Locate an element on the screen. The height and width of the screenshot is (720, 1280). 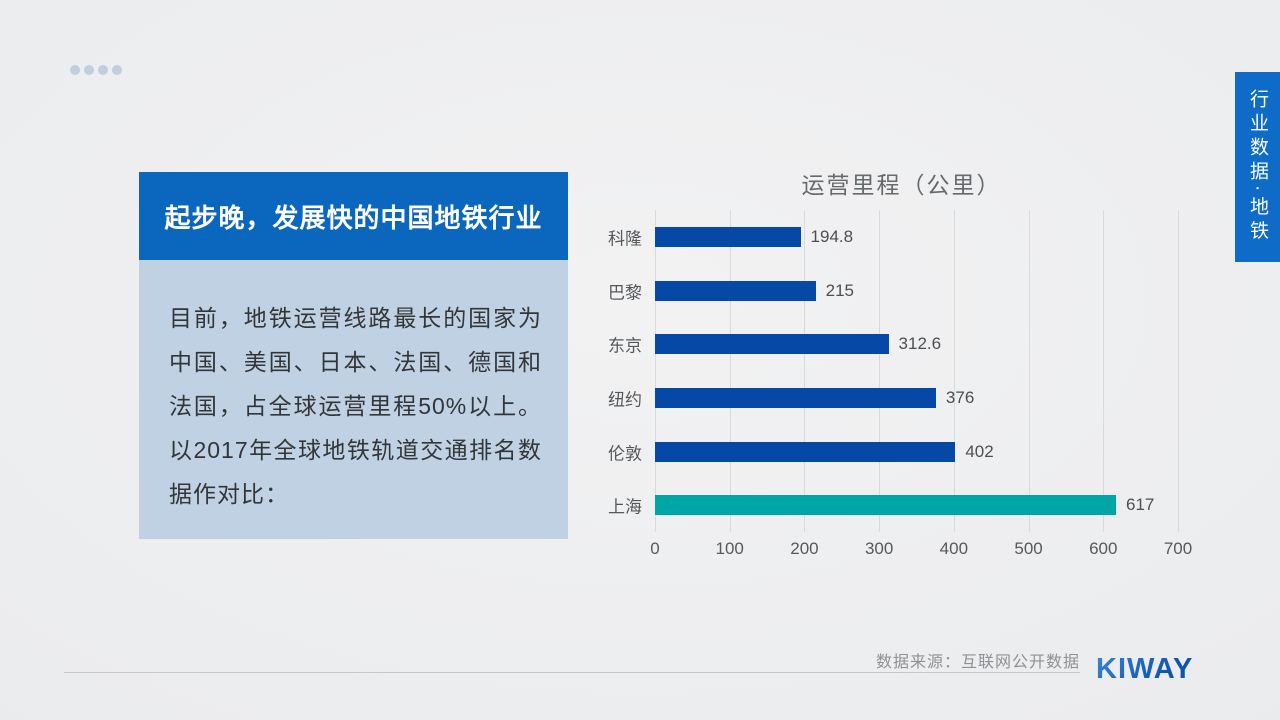
bar-row: 伦敦 402 is located at coordinates (893, 452).